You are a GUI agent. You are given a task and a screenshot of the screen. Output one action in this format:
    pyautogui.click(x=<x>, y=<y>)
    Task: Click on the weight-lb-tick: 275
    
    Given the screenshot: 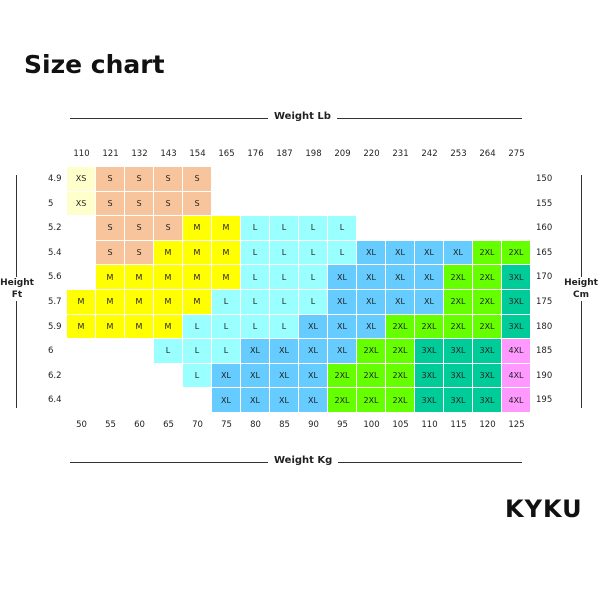 What is the action you would take?
    pyautogui.click(x=516, y=154)
    